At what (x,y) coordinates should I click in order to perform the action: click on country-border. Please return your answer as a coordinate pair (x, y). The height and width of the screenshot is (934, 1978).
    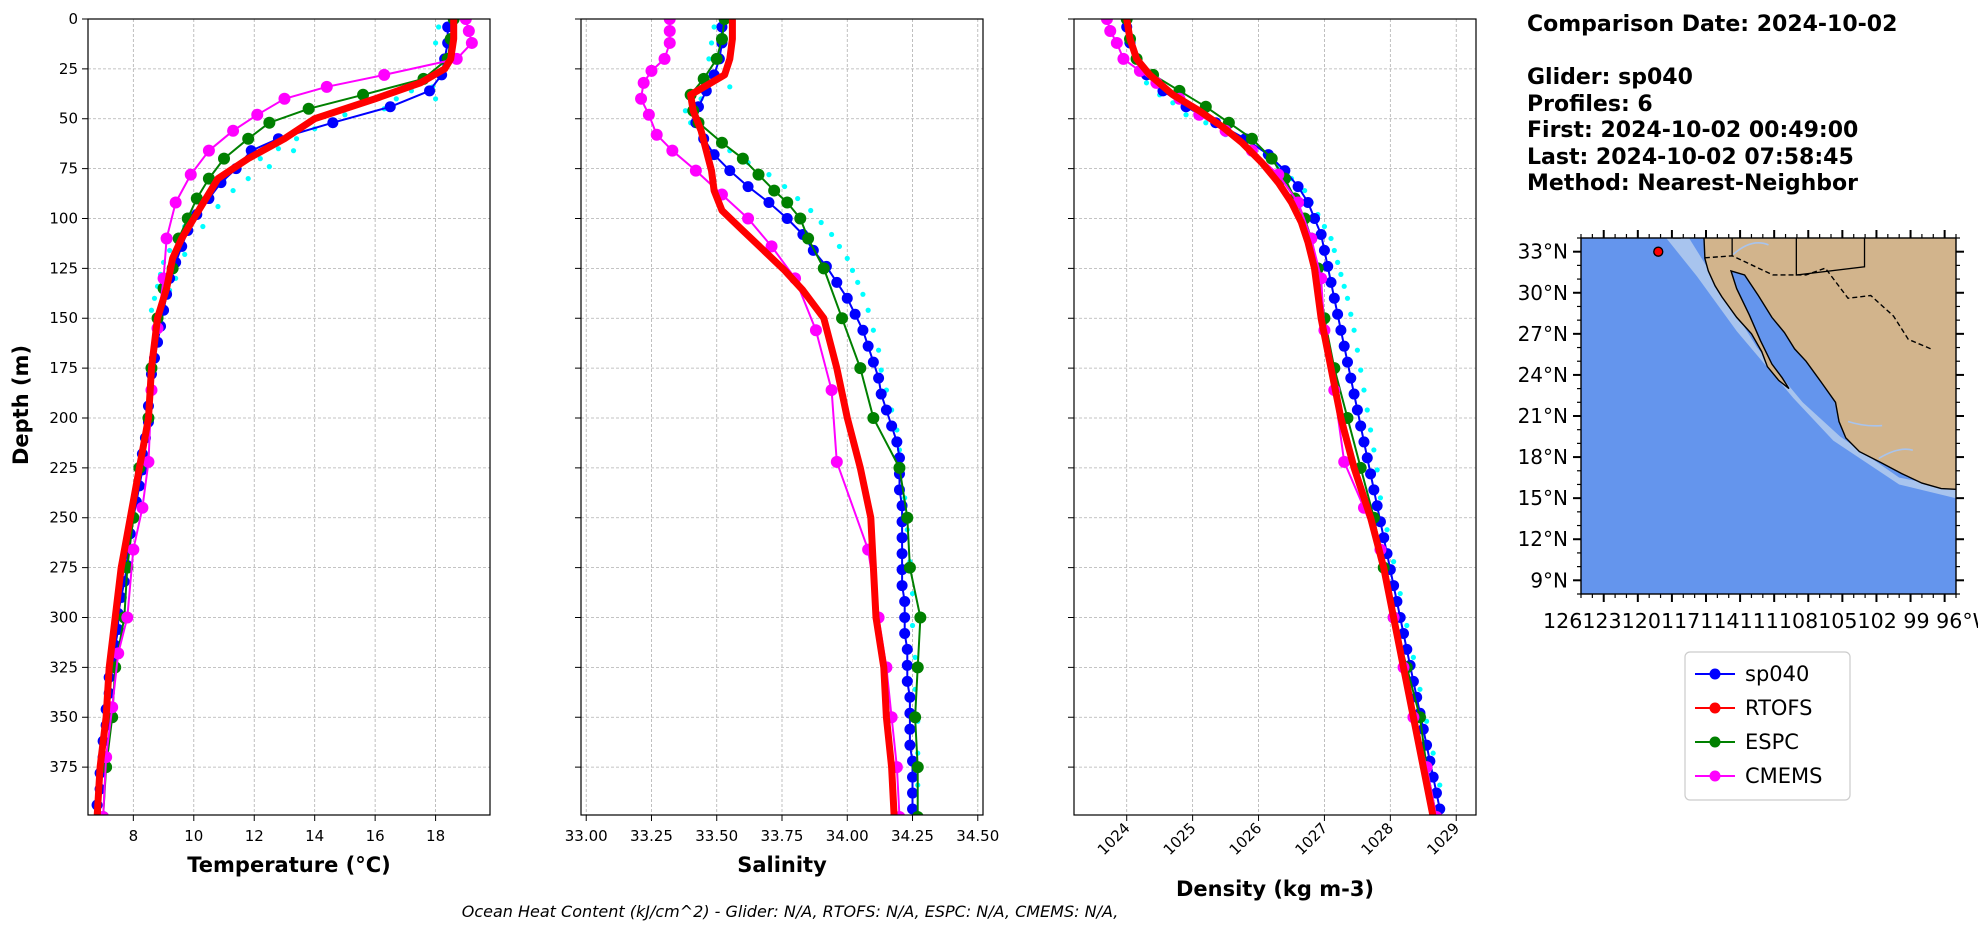
    Looking at the image, I should click on (1818, 302).